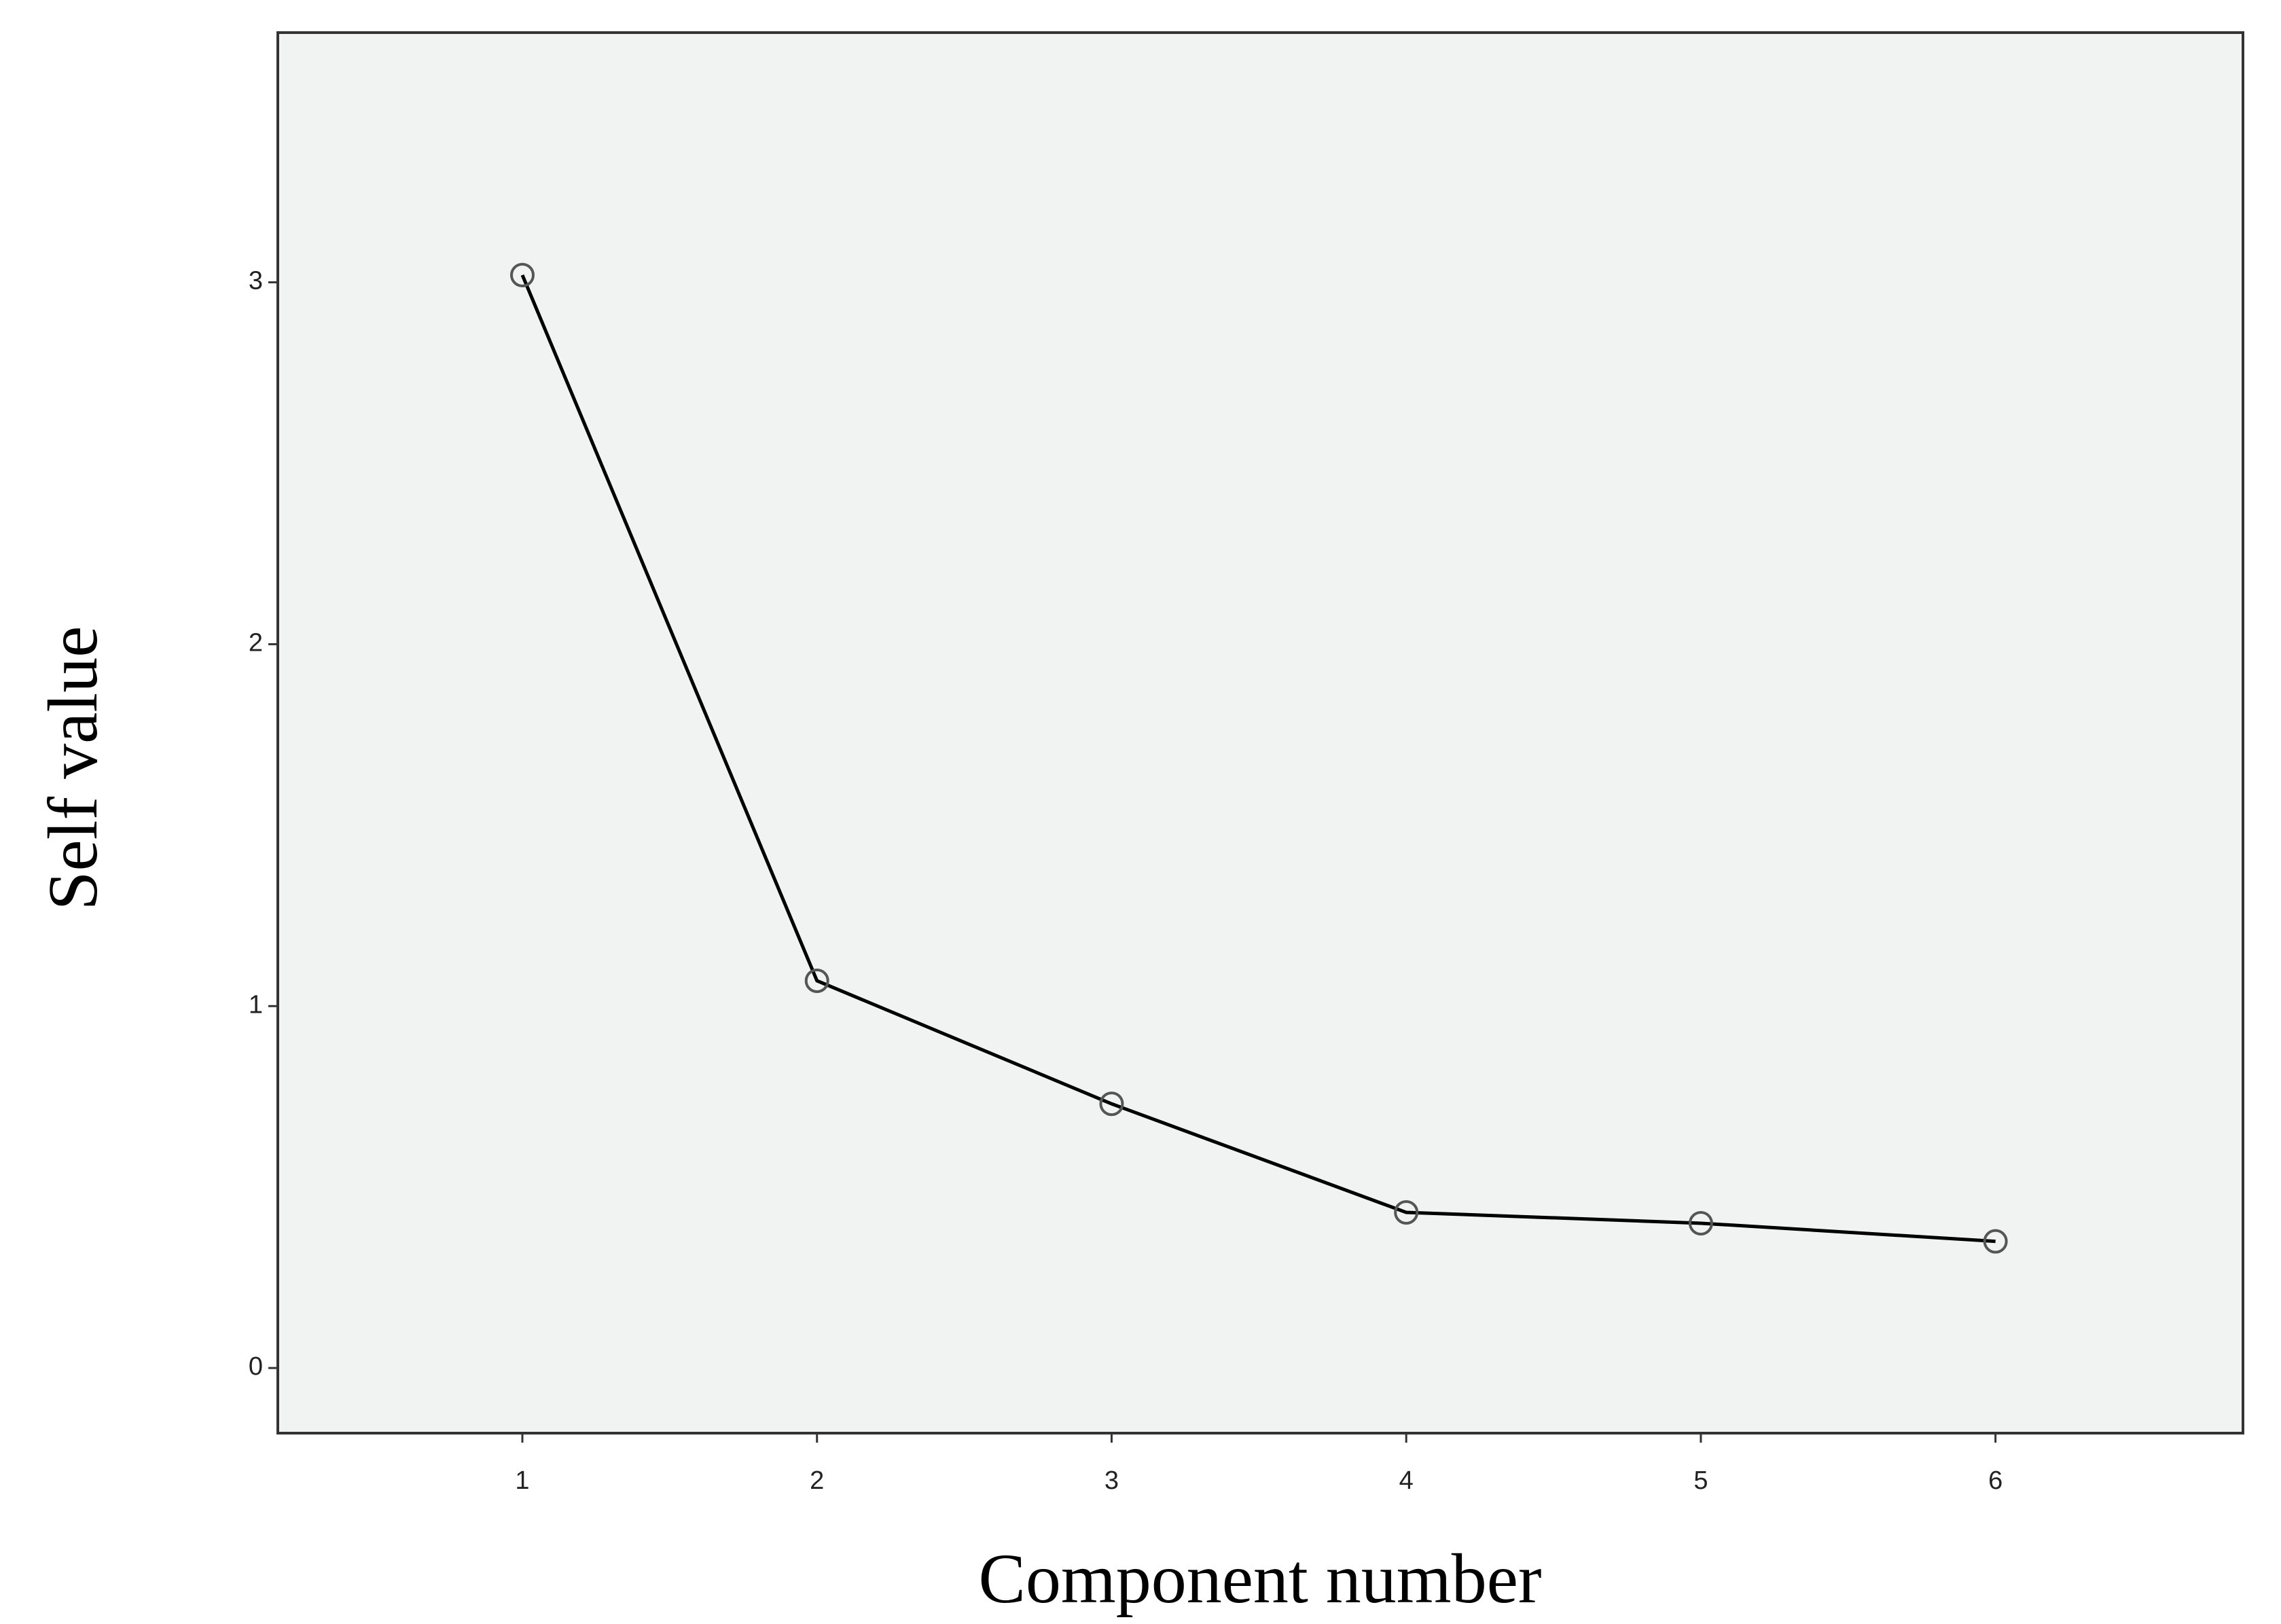 The width and height of the screenshot is (2281, 1624). Describe the element at coordinates (1111, 1480) in the screenshot. I see `x-tick-label: 3` at that location.